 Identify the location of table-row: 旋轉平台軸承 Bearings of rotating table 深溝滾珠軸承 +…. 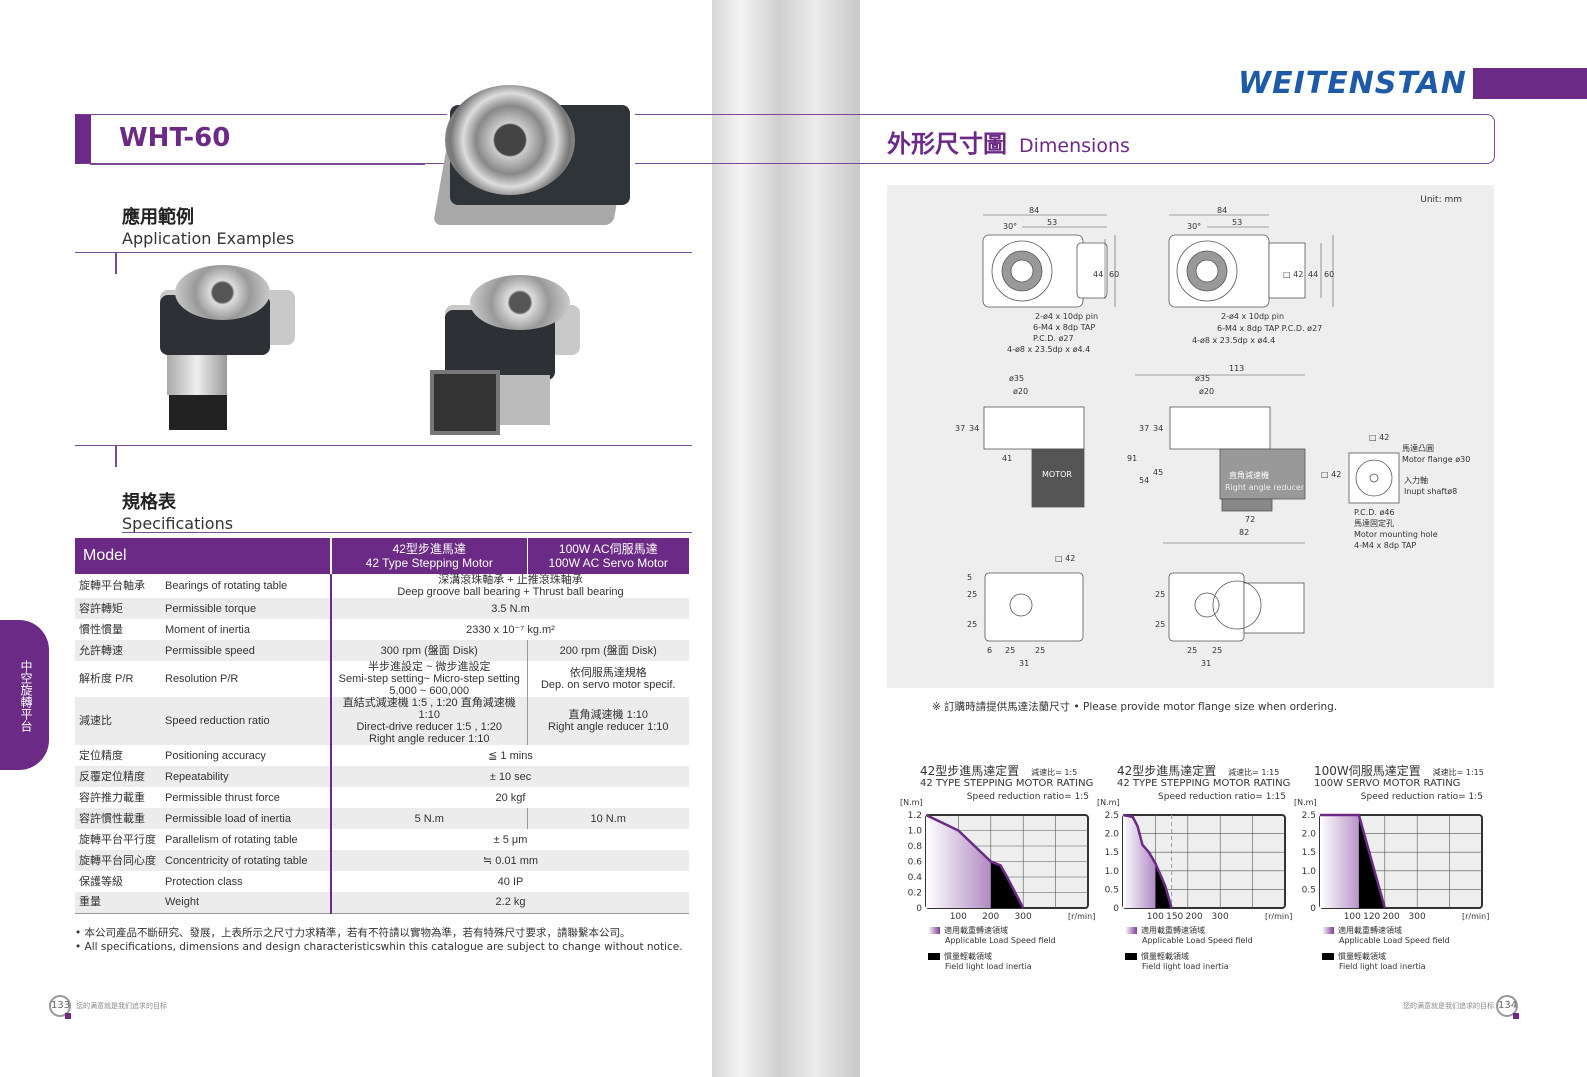
(382, 586).